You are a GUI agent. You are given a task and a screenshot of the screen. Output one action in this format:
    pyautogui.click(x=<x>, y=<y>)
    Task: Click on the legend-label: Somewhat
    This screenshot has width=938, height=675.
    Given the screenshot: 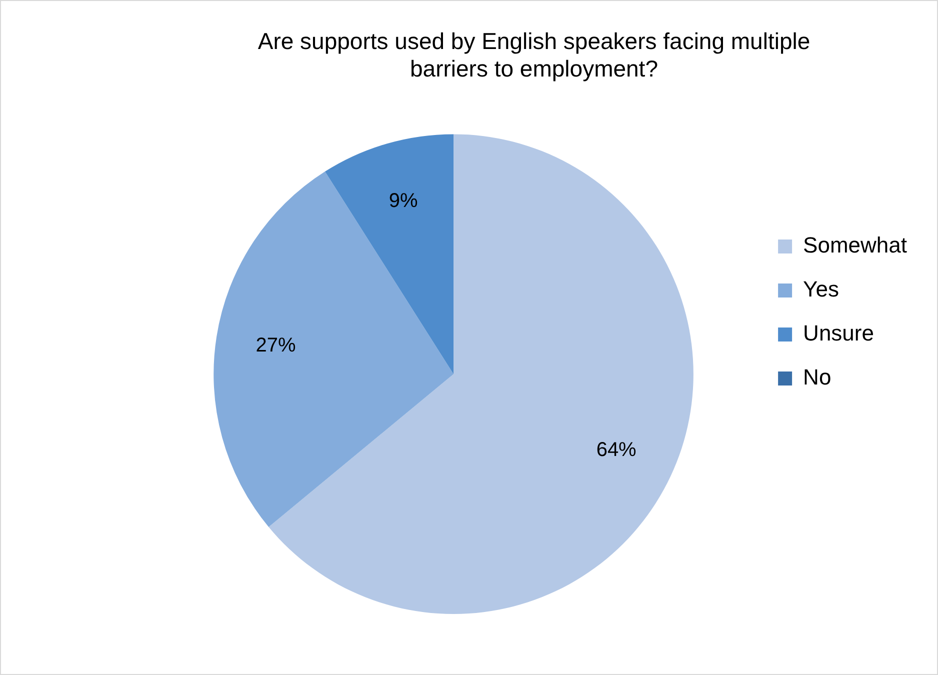 What is the action you would take?
    pyautogui.click(x=855, y=245)
    